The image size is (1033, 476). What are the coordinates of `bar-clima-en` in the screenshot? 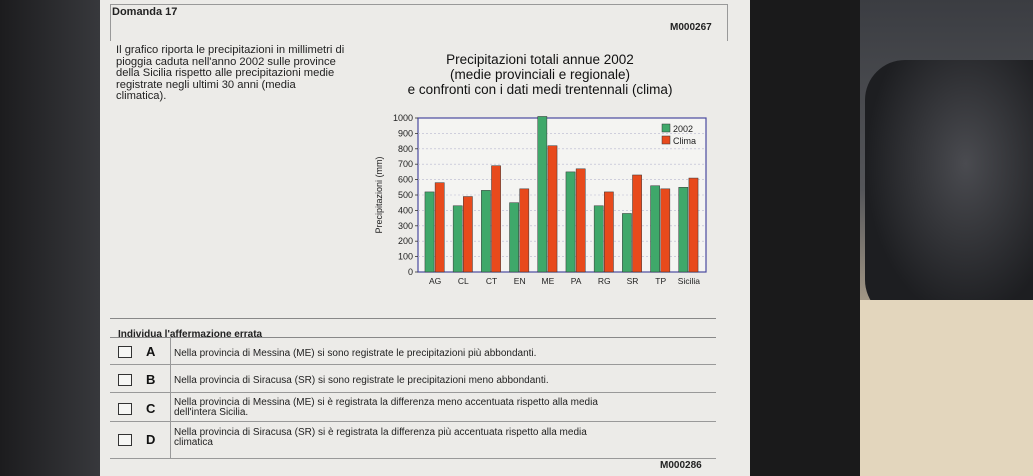 It's located at (524, 230).